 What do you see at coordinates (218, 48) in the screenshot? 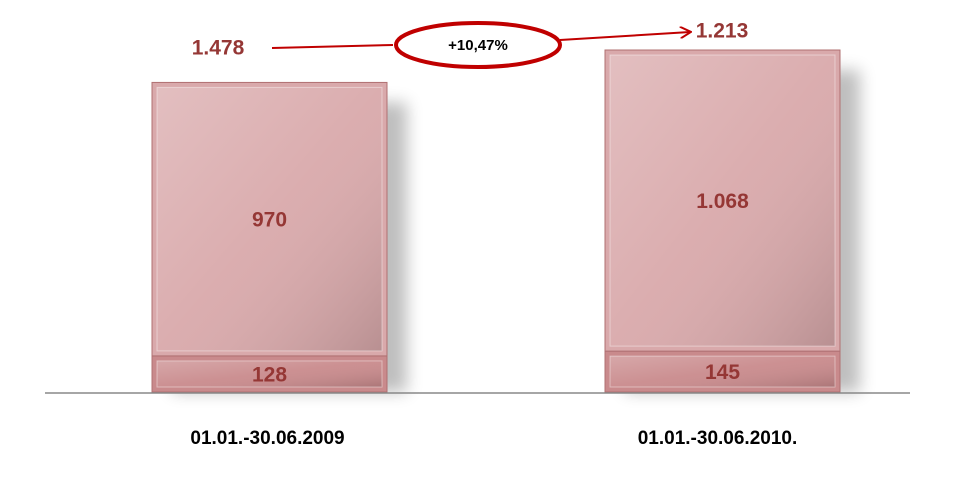
I see `total-label: 1.478` at bounding box center [218, 48].